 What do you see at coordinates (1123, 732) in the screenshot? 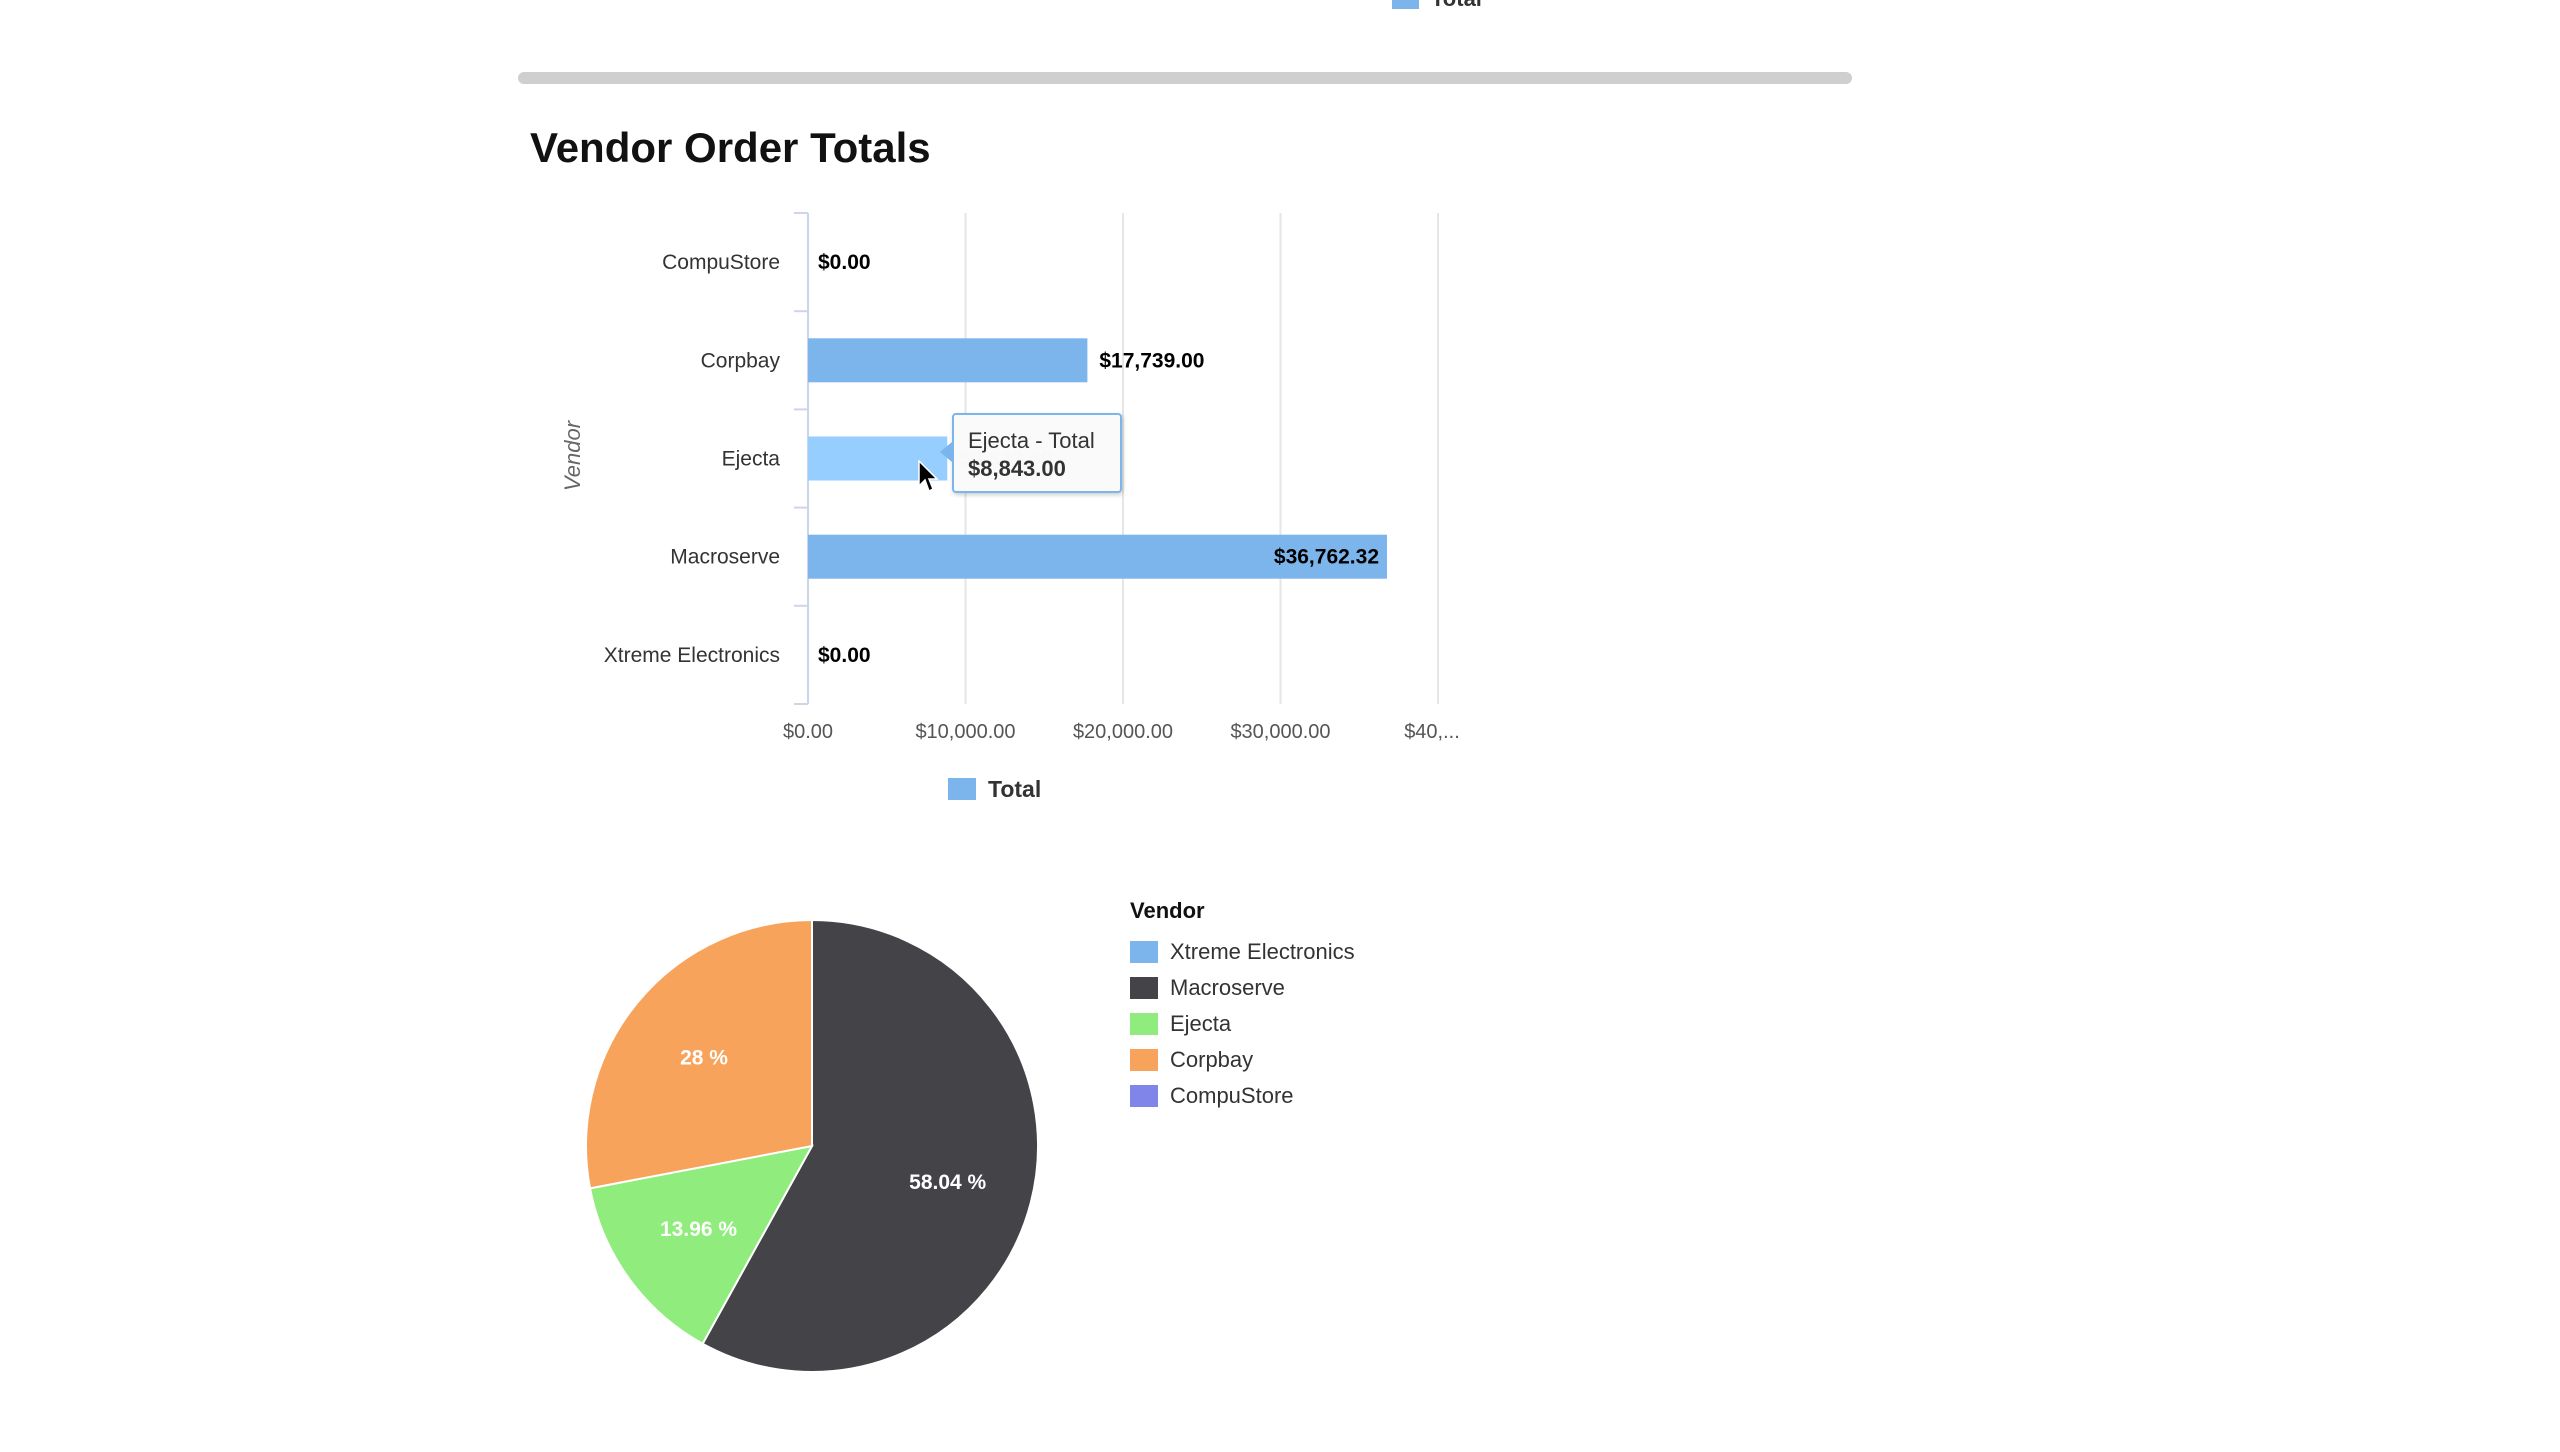
I see `x-tick-label: $20,000.00` at bounding box center [1123, 732].